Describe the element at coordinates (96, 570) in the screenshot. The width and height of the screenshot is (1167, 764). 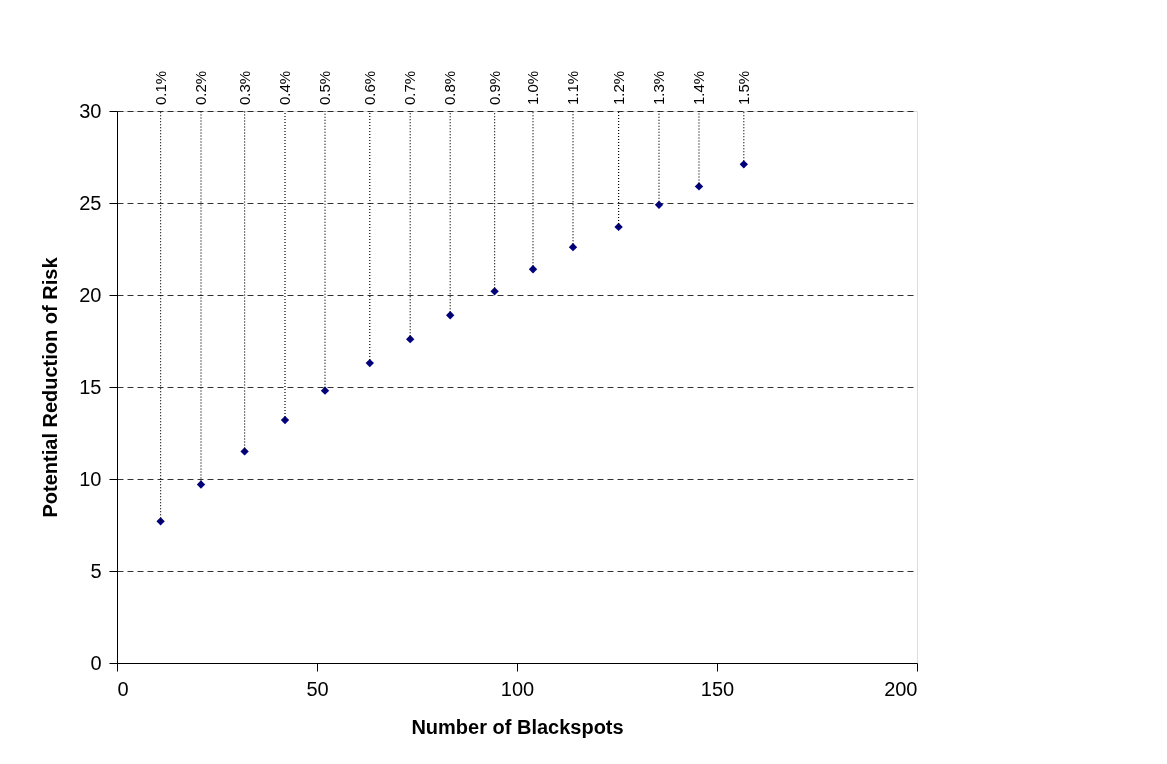
I see `y-tick-label: 5` at that location.